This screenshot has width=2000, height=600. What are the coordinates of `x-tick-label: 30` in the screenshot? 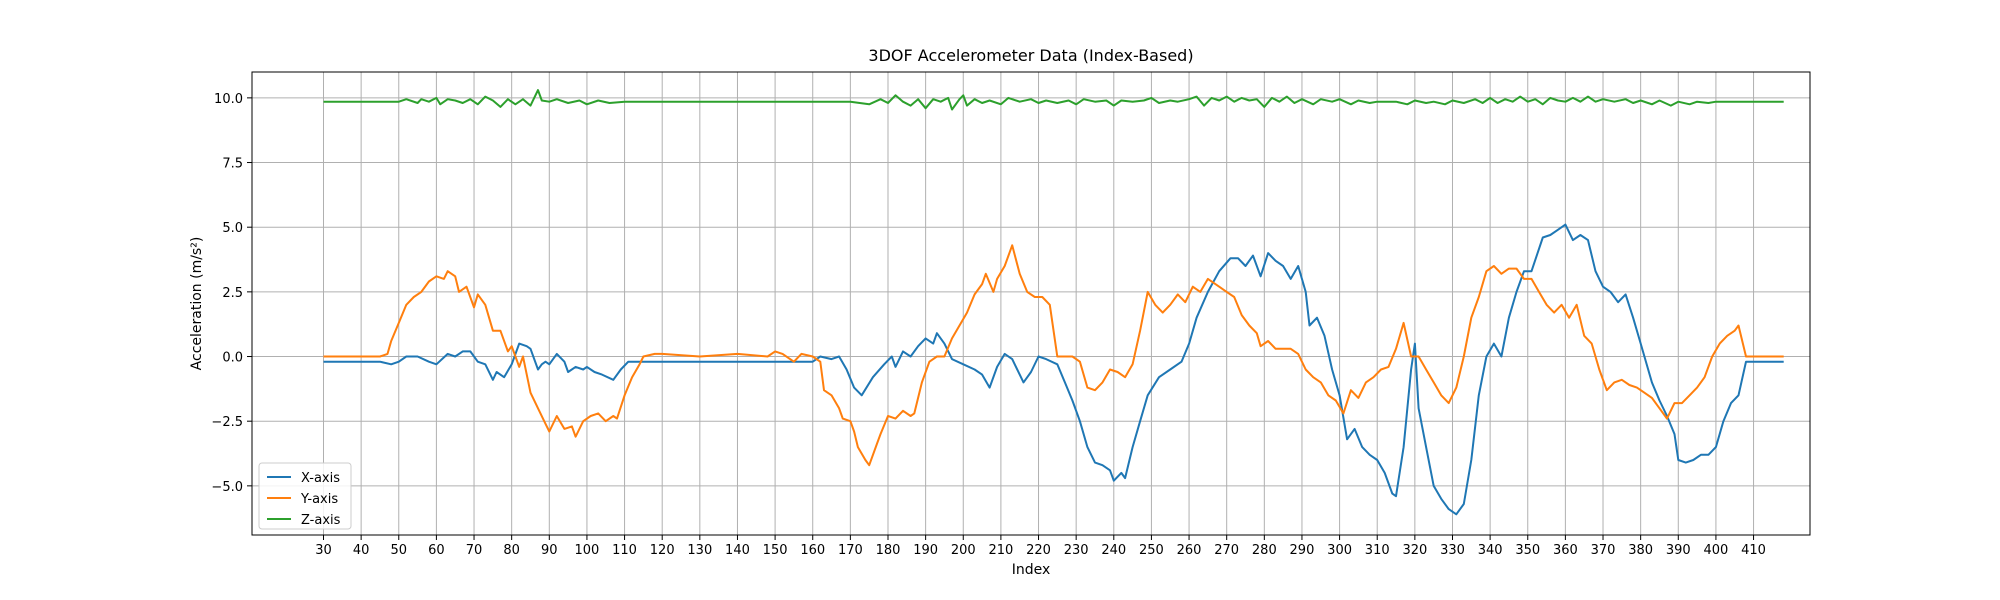 It's located at (323, 550).